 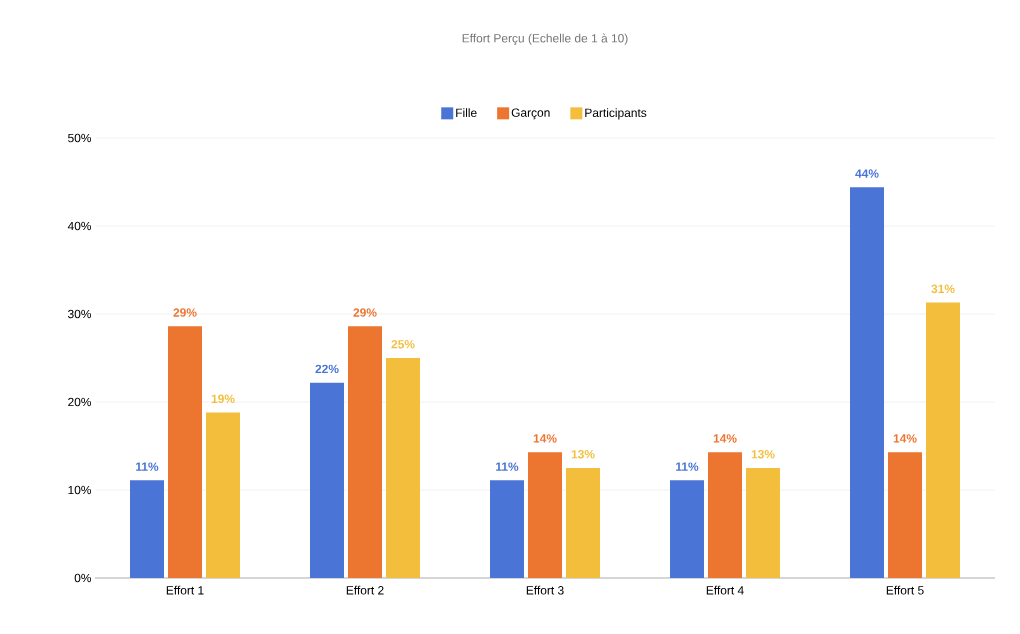 What do you see at coordinates (80, 138) in the screenshot?
I see `y-tick-label: 50%` at bounding box center [80, 138].